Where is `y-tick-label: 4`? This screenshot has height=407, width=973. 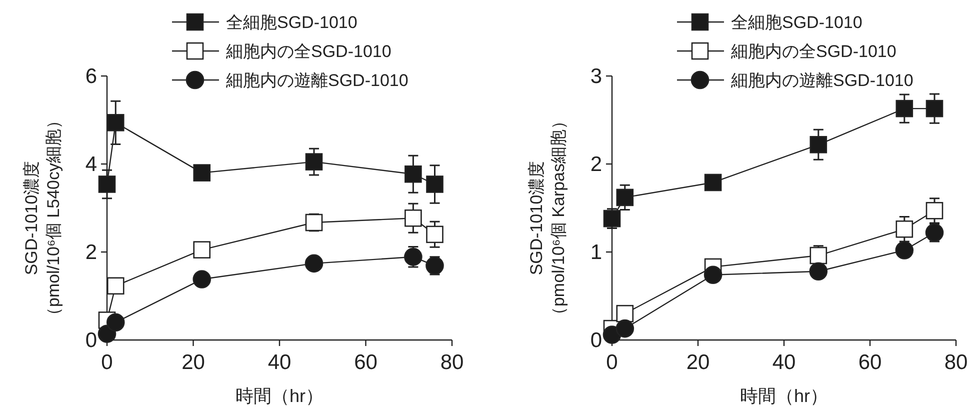
y-tick-label: 4 is located at coordinates (91, 164).